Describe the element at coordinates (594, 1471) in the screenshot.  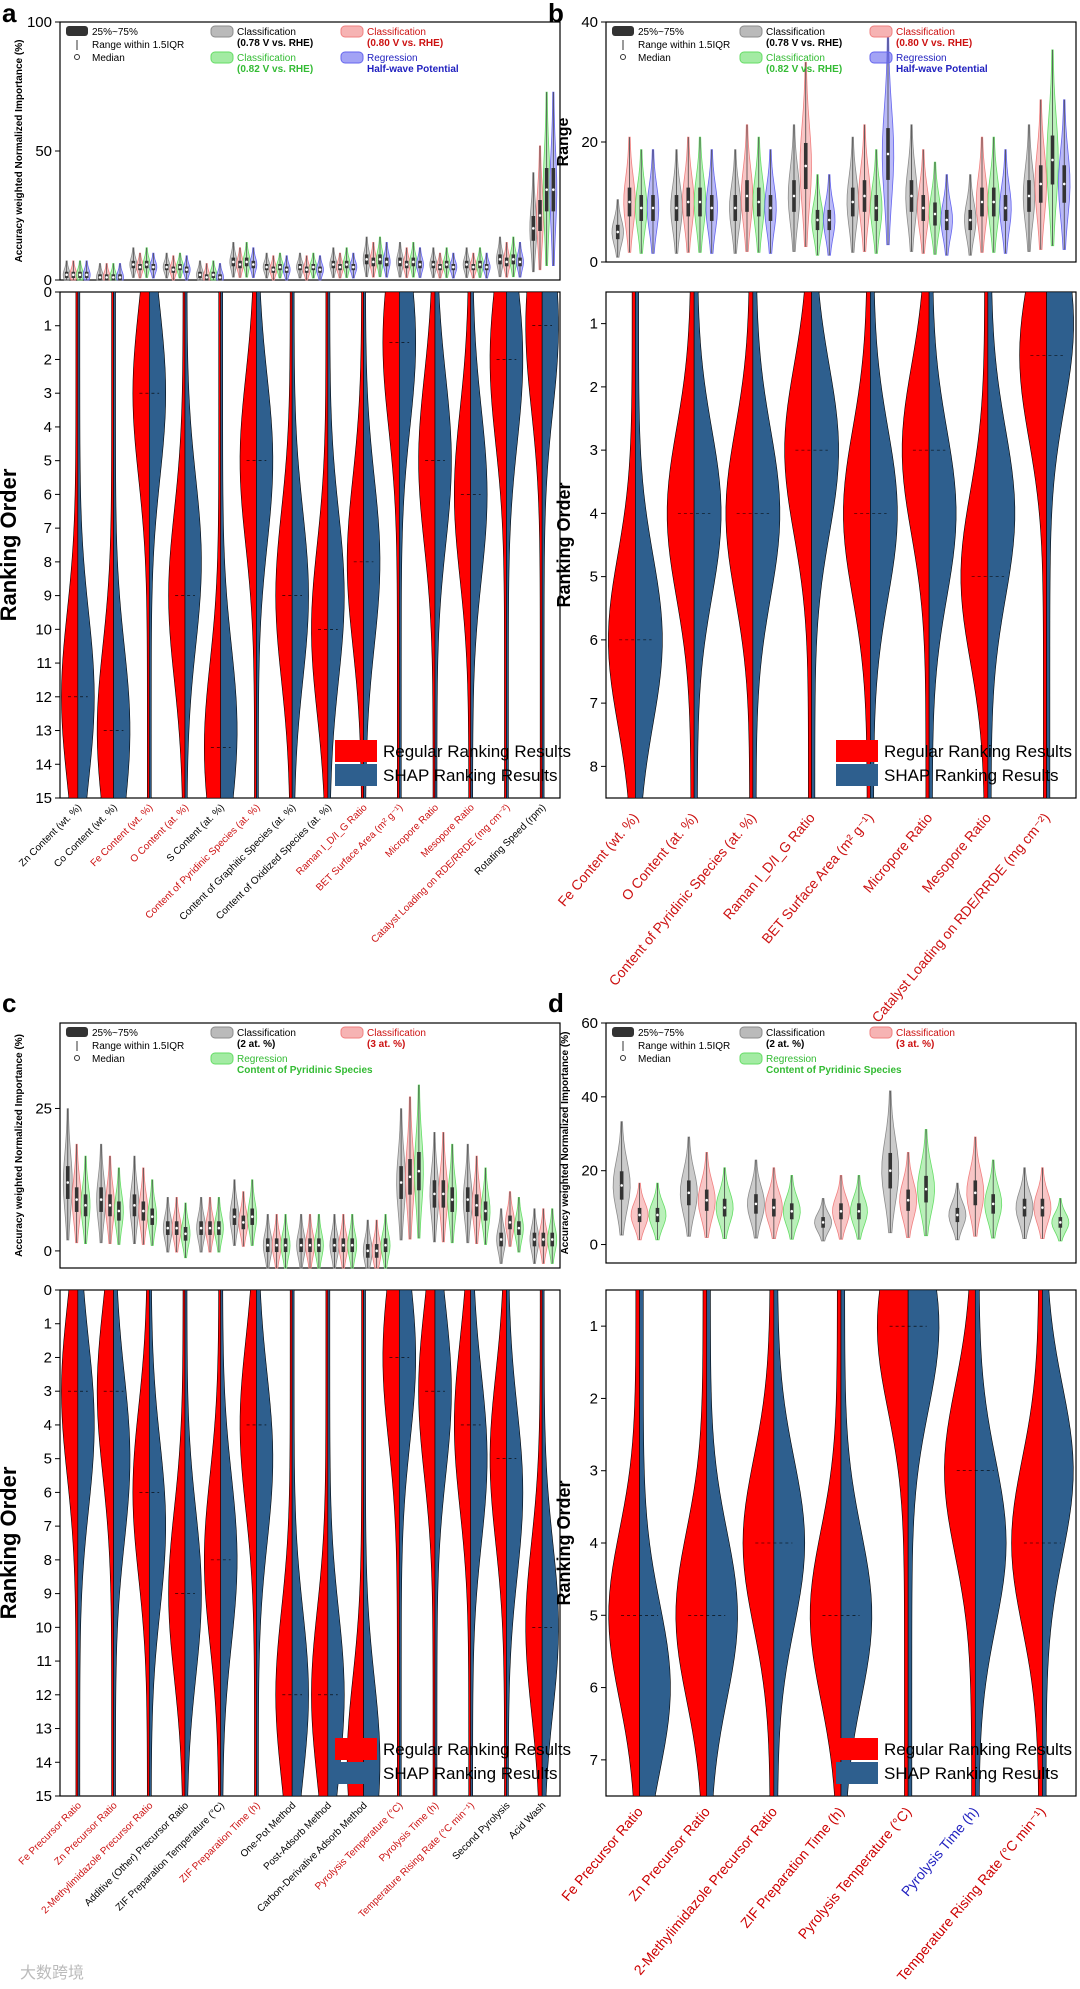
I see `bottom-ytick-label-d-2: 3` at that location.